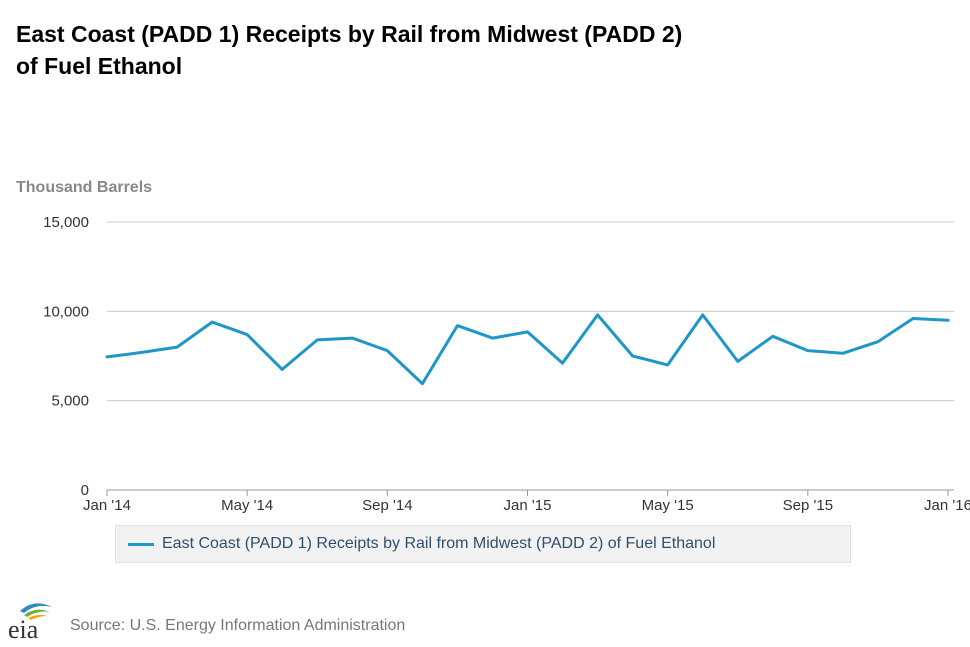 The height and width of the screenshot is (647, 970). I want to click on x-tick-label: May '14, so click(247, 505).